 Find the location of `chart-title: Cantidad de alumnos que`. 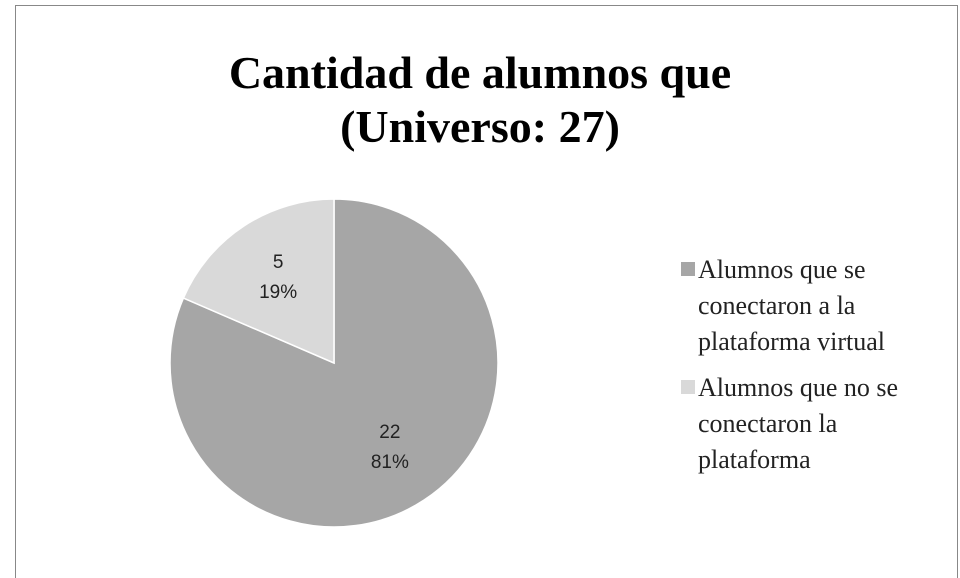

chart-title: Cantidad de alumnos que is located at coordinates (480, 72).